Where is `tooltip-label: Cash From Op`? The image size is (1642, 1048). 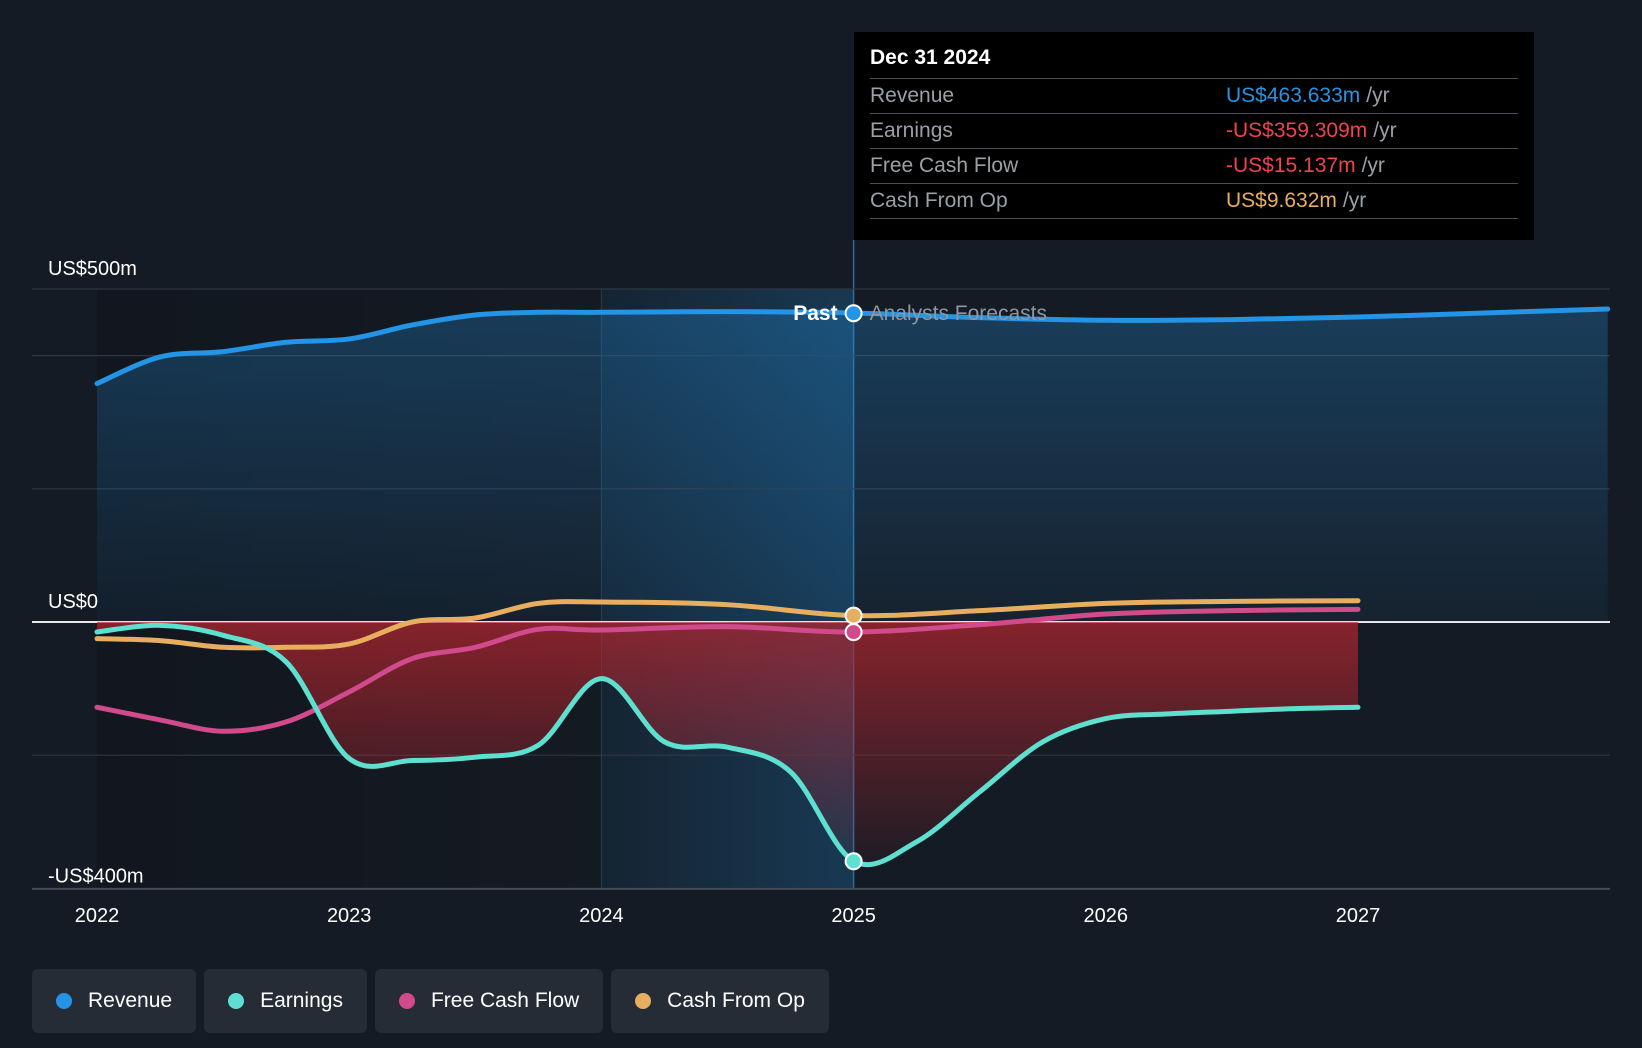 tooltip-label: Cash From Op is located at coordinates (939, 200).